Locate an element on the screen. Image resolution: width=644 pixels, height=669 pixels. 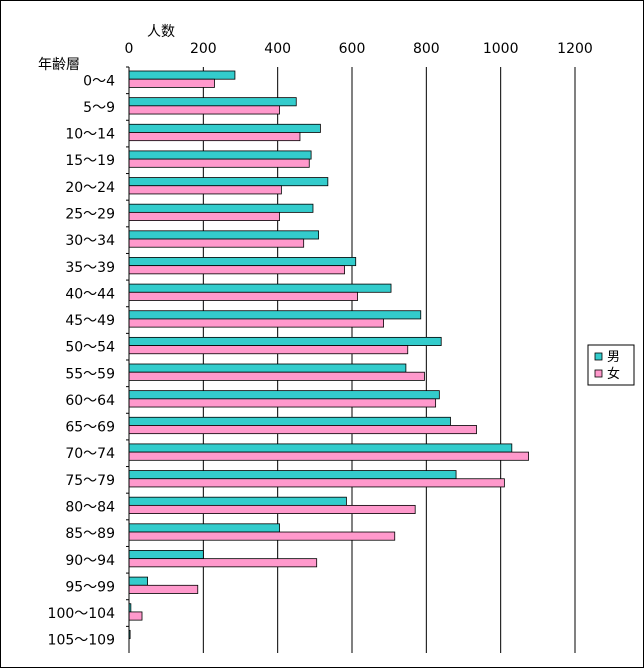
x-tick-label: 600 is located at coordinates (352, 49).